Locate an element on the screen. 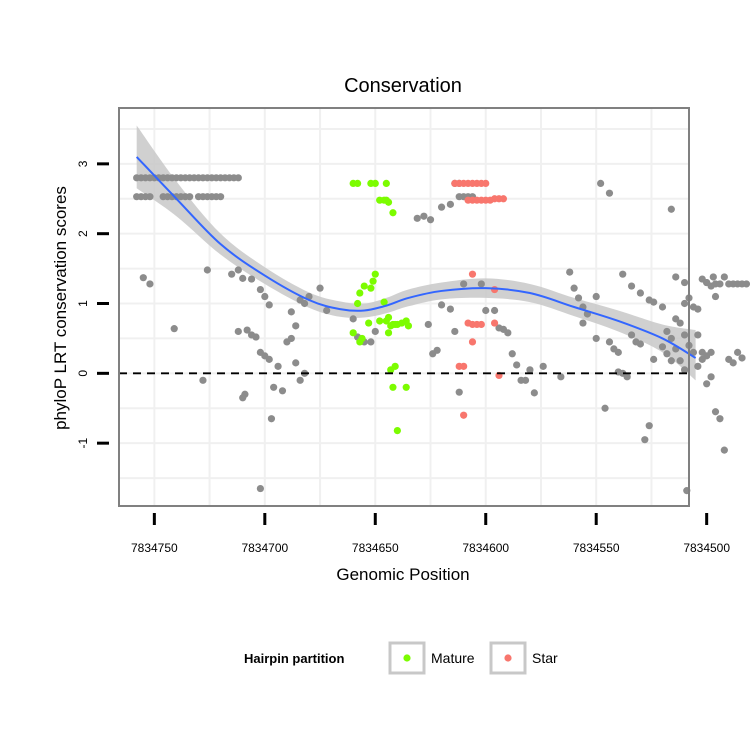 The height and width of the screenshot is (750, 750). x-axis-title: Genomic Position is located at coordinates (402, 574).